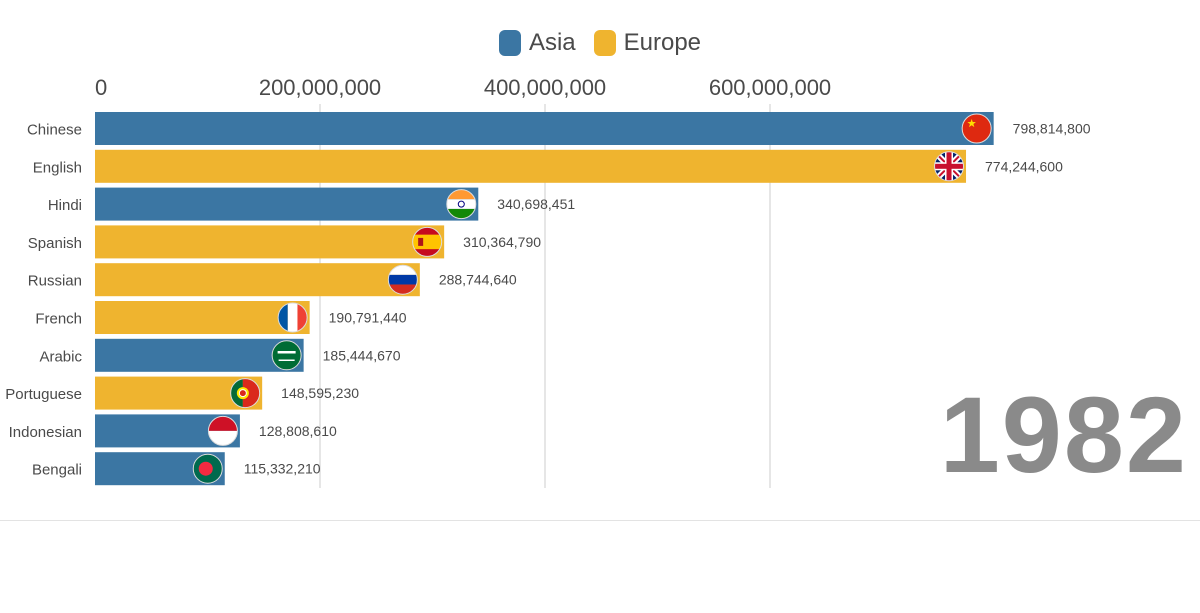  I want to click on legend-swatch-asia, so click(509, 43).